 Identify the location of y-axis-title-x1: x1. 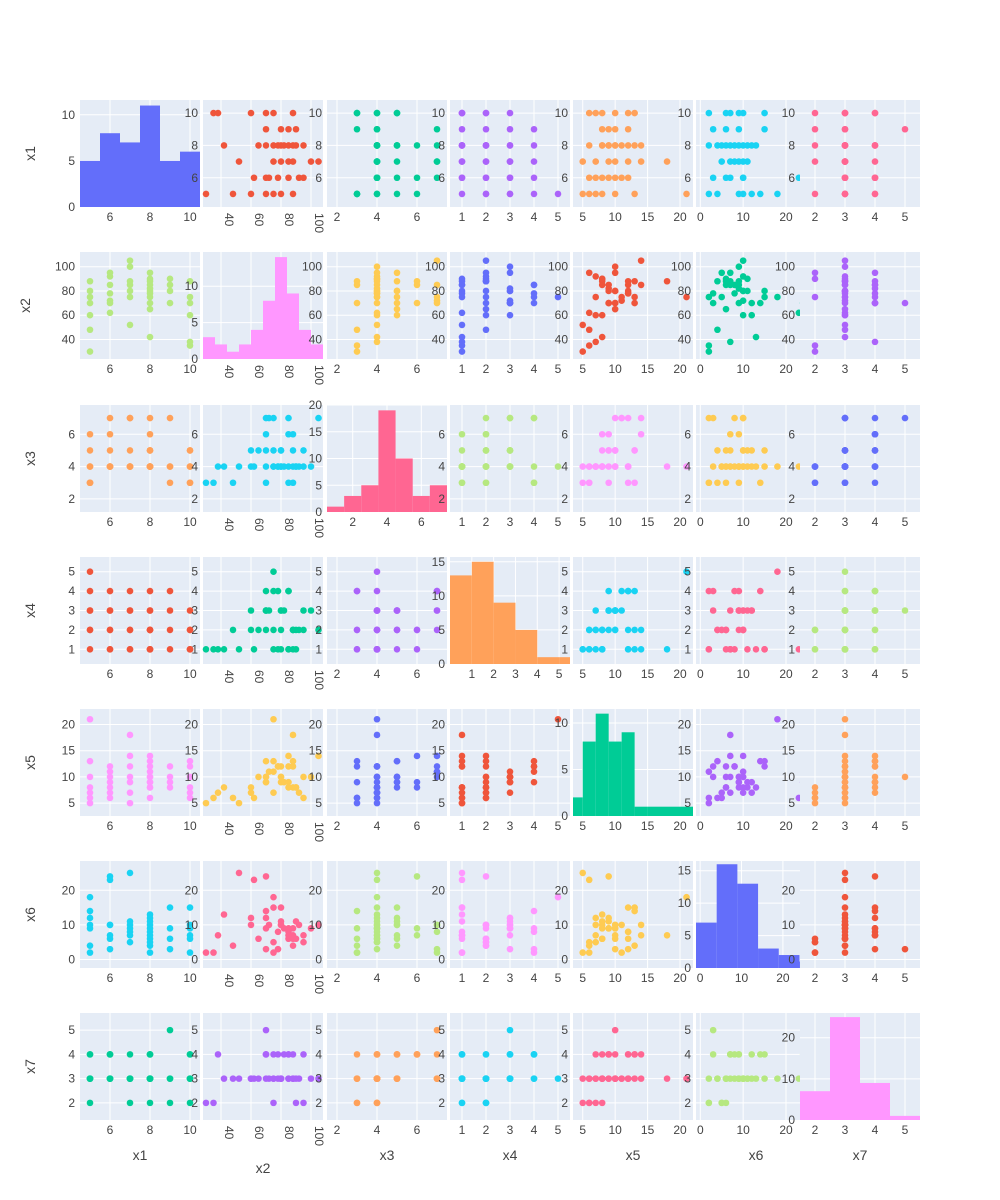
(30, 153).